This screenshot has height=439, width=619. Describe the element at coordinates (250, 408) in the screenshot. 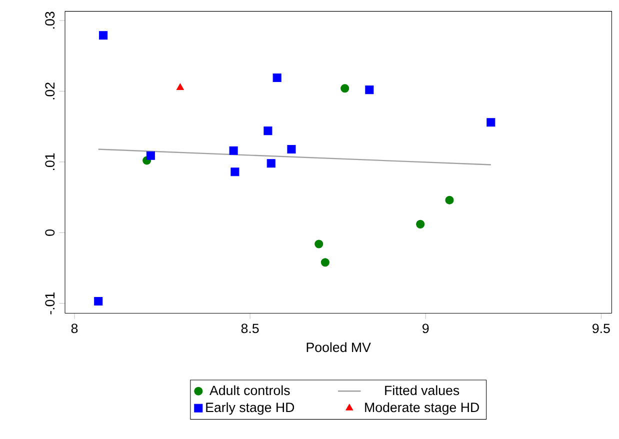

I see `legend-label: Early stage HD` at that location.